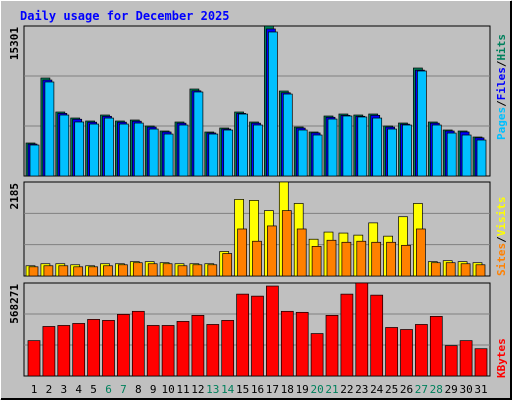  I want to click on legend-entry: KBytes, so click(501, 358).